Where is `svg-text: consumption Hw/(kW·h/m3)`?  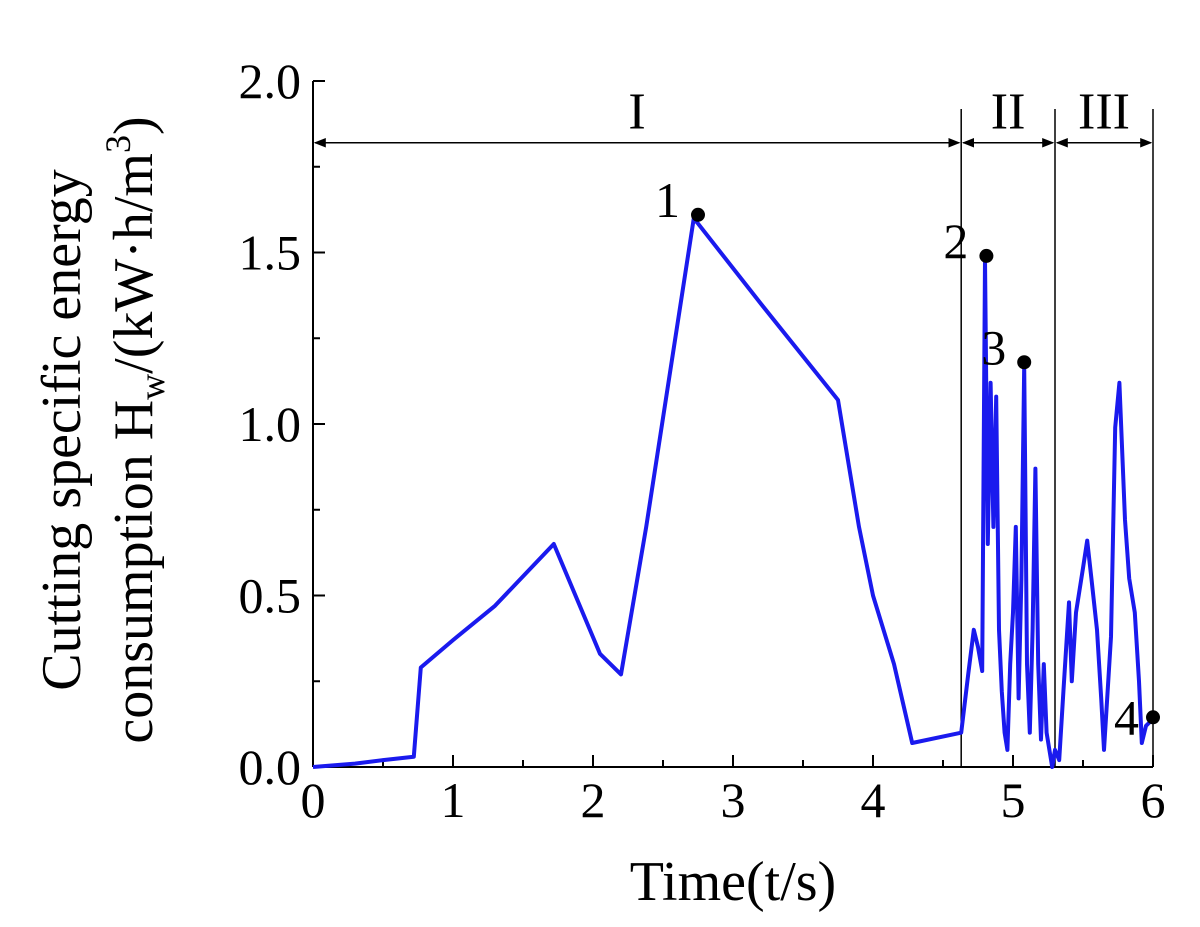 svg-text: consumption Hw/(kW·h/m3) is located at coordinates (135, 429).